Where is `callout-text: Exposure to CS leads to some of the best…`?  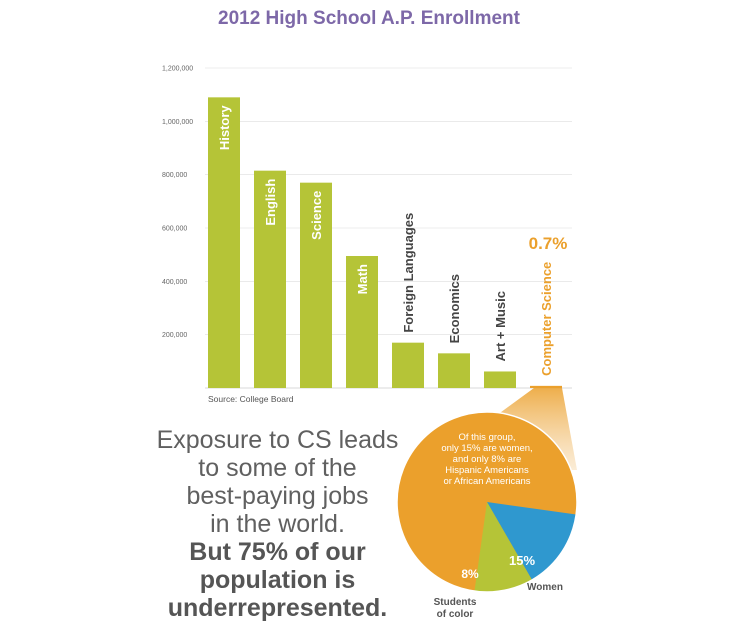
callout-text: Exposure to CS leads to some of the best… is located at coordinates (277, 524).